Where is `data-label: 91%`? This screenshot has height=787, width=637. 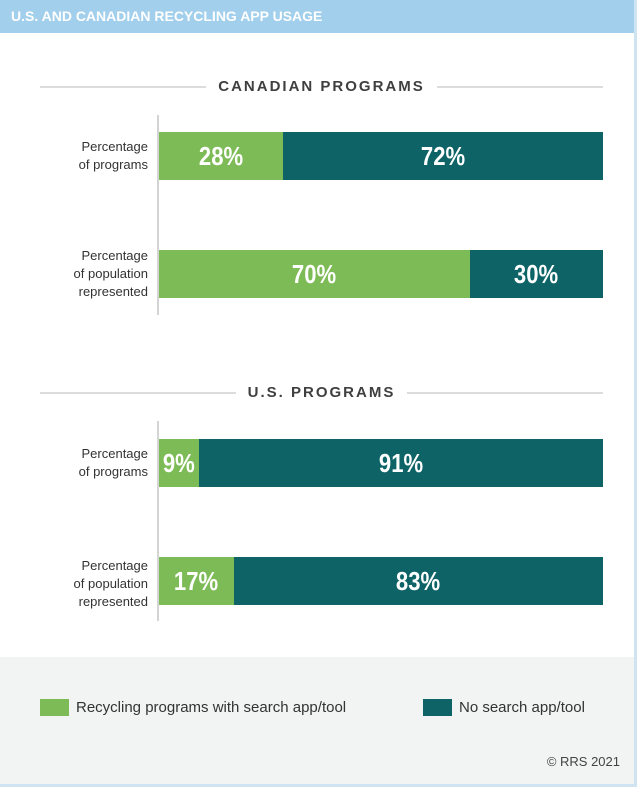 data-label: 91% is located at coordinates (401, 462).